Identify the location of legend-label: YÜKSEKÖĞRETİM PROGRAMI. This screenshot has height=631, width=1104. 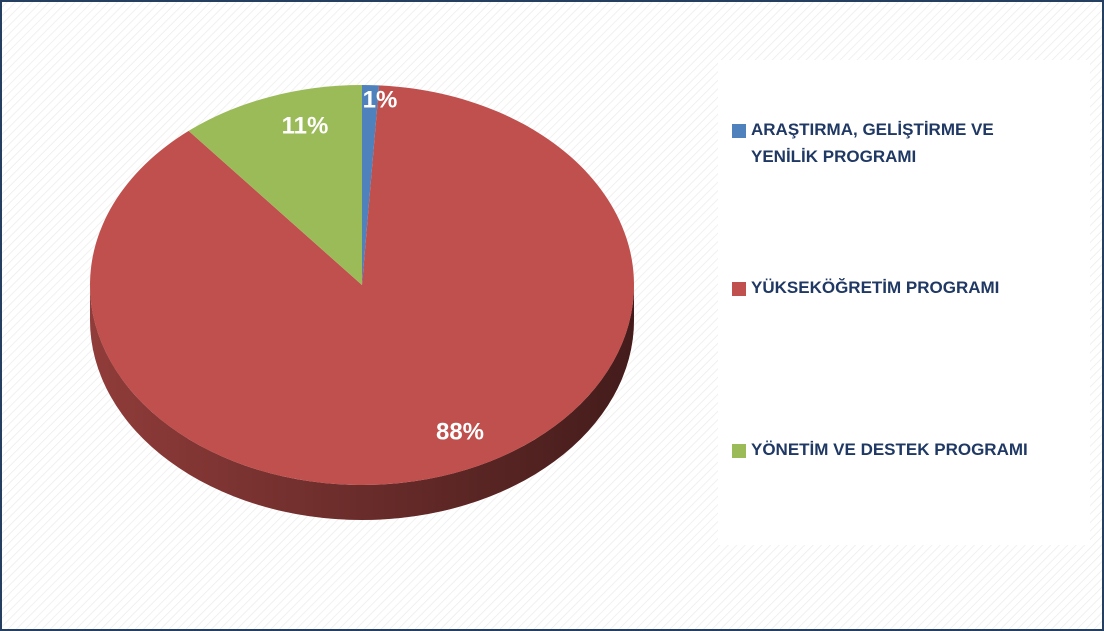
(875, 287).